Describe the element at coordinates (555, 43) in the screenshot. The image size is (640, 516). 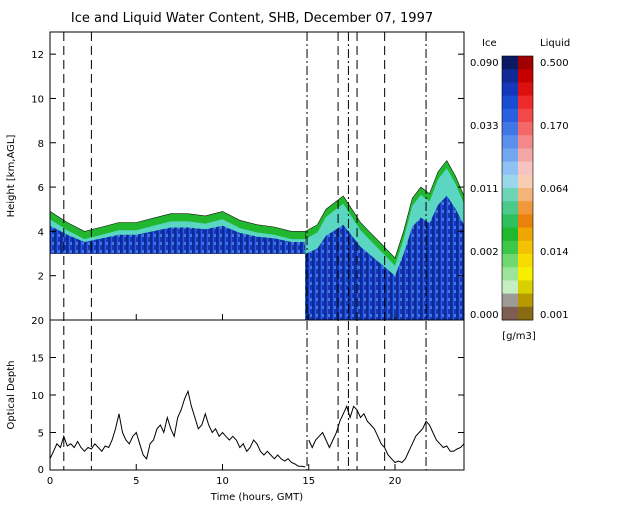
I see `colorbar-liquid-label: Liquid` at that location.